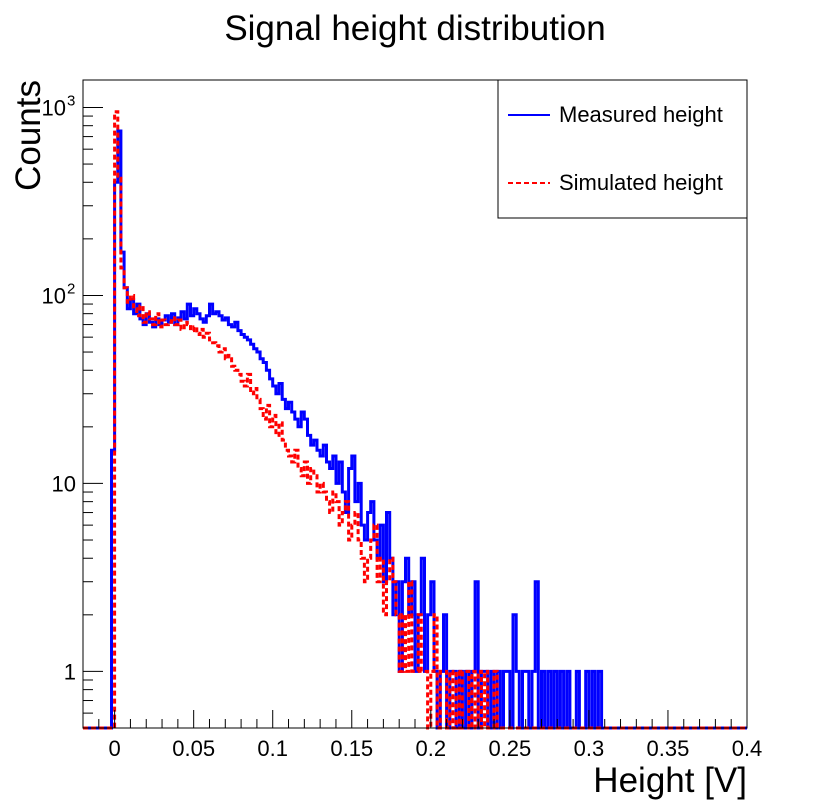 Image resolution: width=830 pixels, height=809 pixels. What do you see at coordinates (641, 182) in the screenshot?
I see `legend-simulated-label: Simulated height` at bounding box center [641, 182].